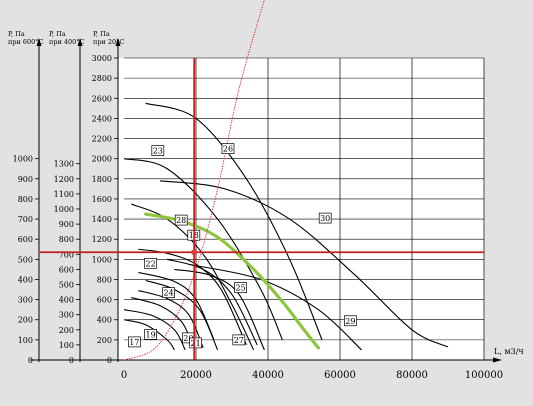 The width and height of the screenshot is (533, 406). Describe the element at coordinates (102, 139) in the screenshot. I see `y-tick-label: 2200` at that location.